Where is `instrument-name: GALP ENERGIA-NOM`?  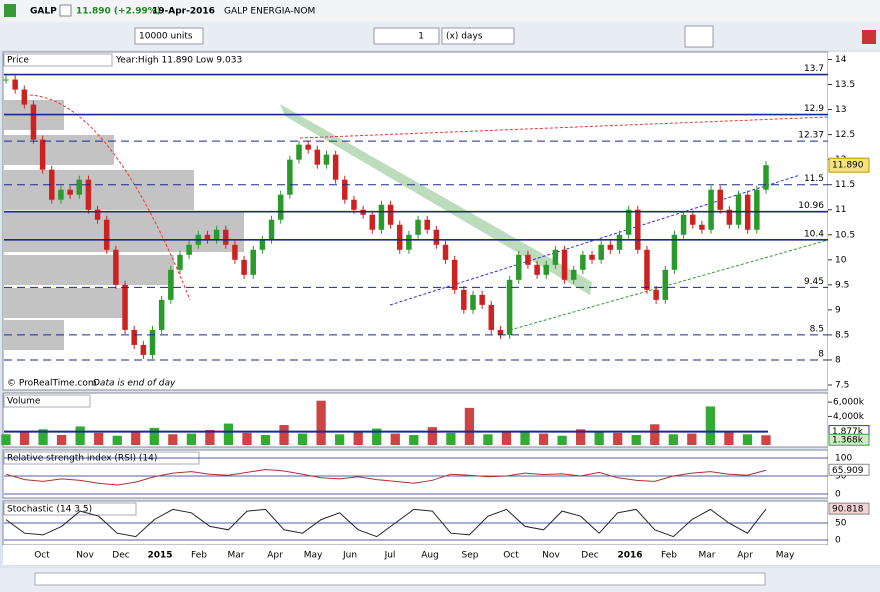
instrument-name: GALP ENERGIA-NOM is located at coordinates (269, 12).